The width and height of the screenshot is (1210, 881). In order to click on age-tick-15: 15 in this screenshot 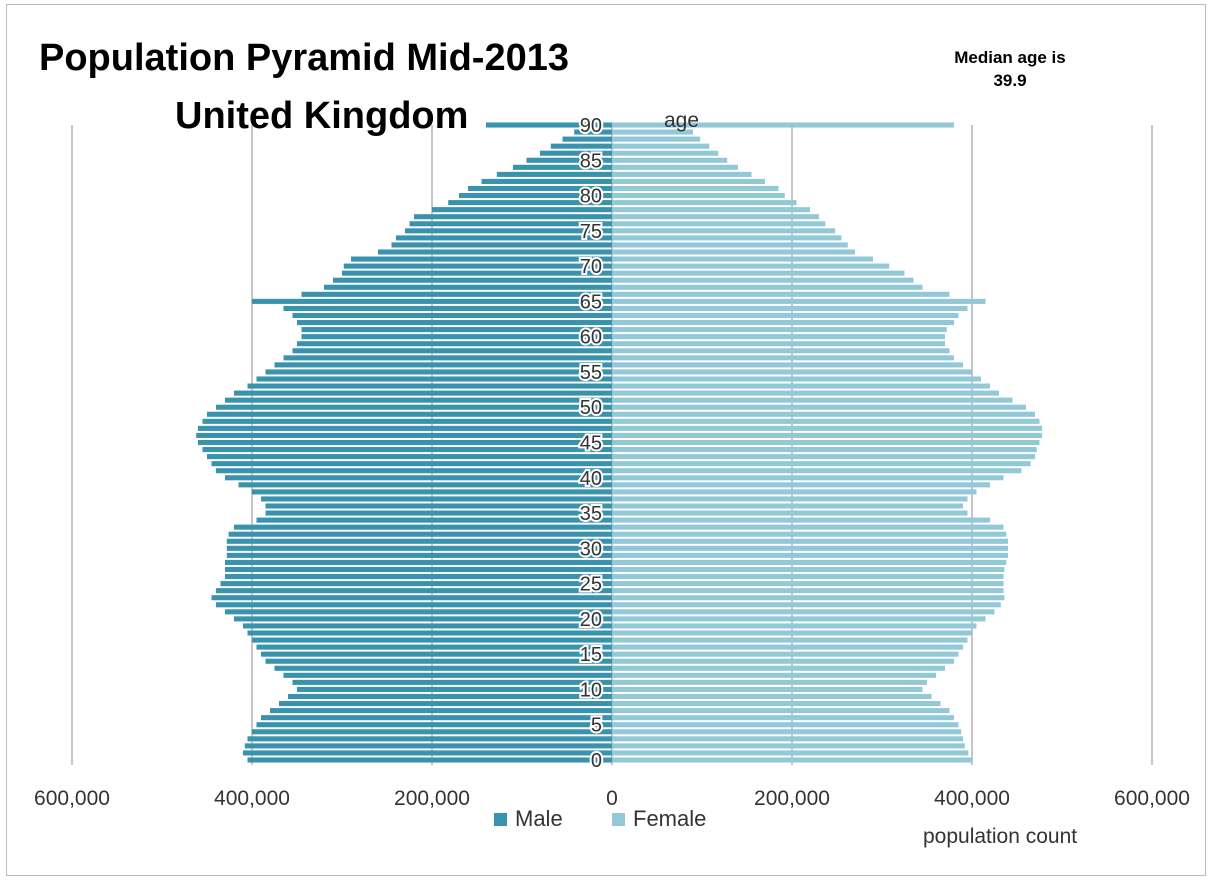, I will do `click(591, 655)`.